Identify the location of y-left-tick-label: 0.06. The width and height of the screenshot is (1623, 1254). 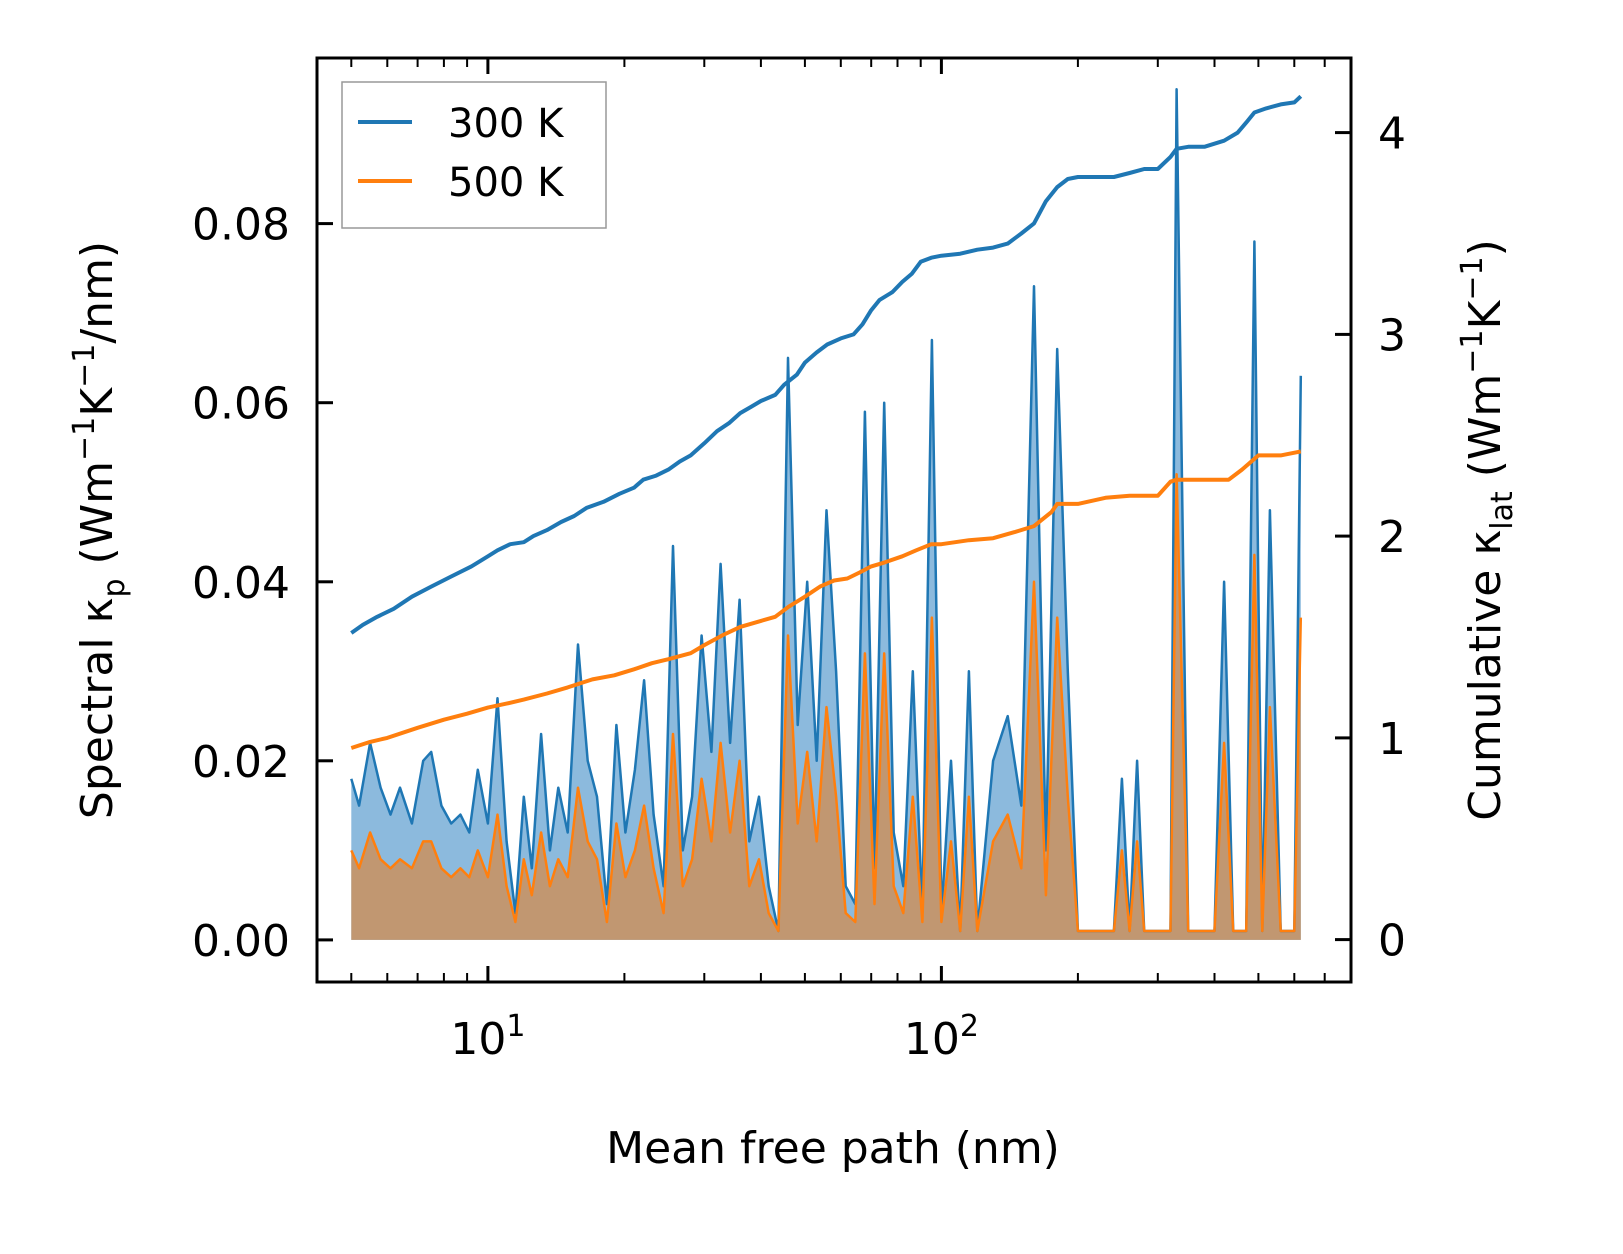
(241, 404).